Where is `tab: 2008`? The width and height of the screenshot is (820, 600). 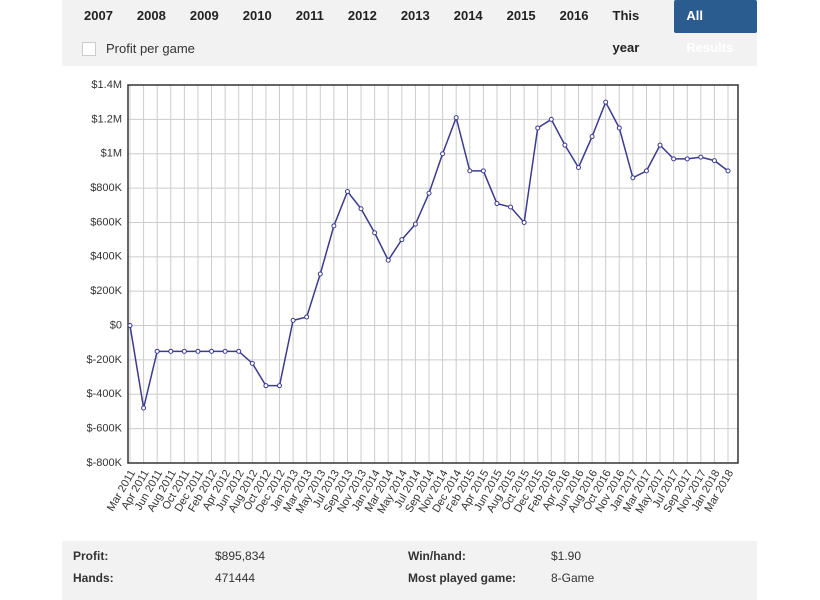
tab: 2008 is located at coordinates (151, 15).